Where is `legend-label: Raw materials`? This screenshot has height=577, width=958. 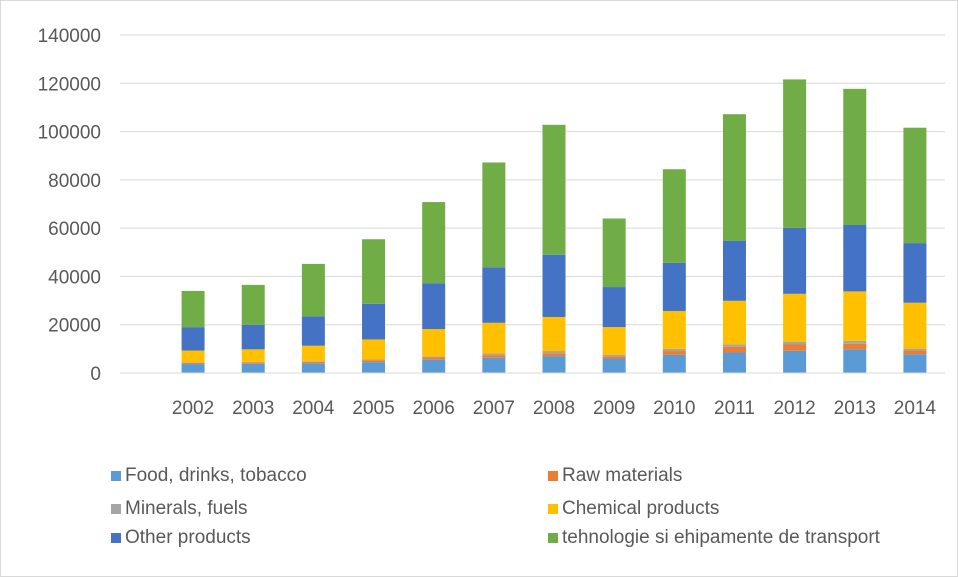
legend-label: Raw materials is located at coordinates (622, 476).